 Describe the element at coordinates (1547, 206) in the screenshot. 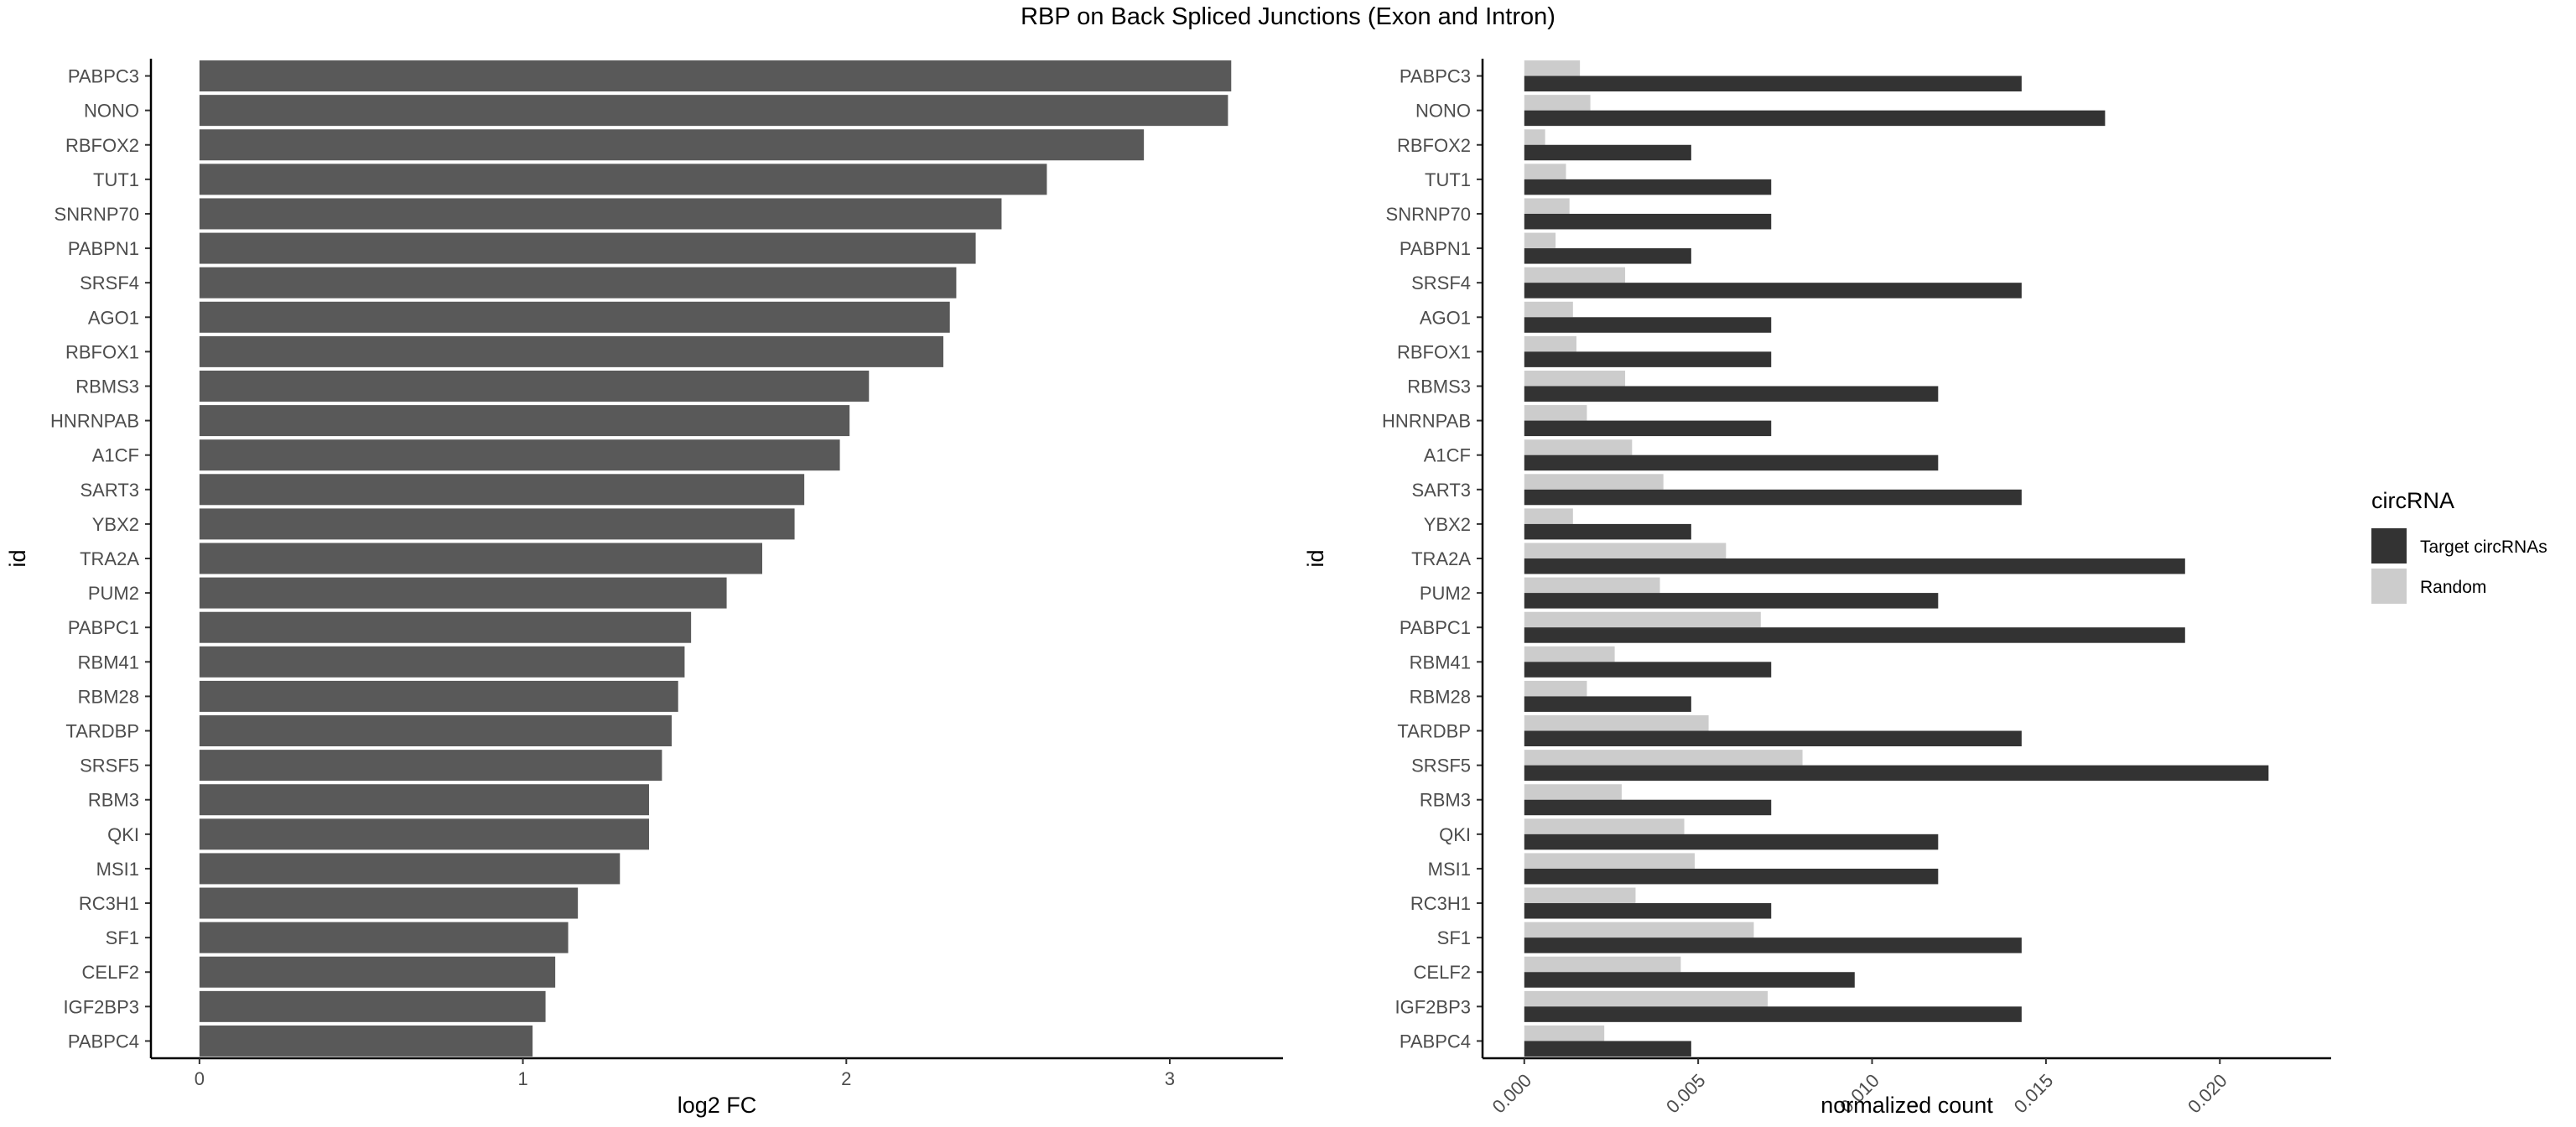

I see `bar-random-snrnp70` at that location.